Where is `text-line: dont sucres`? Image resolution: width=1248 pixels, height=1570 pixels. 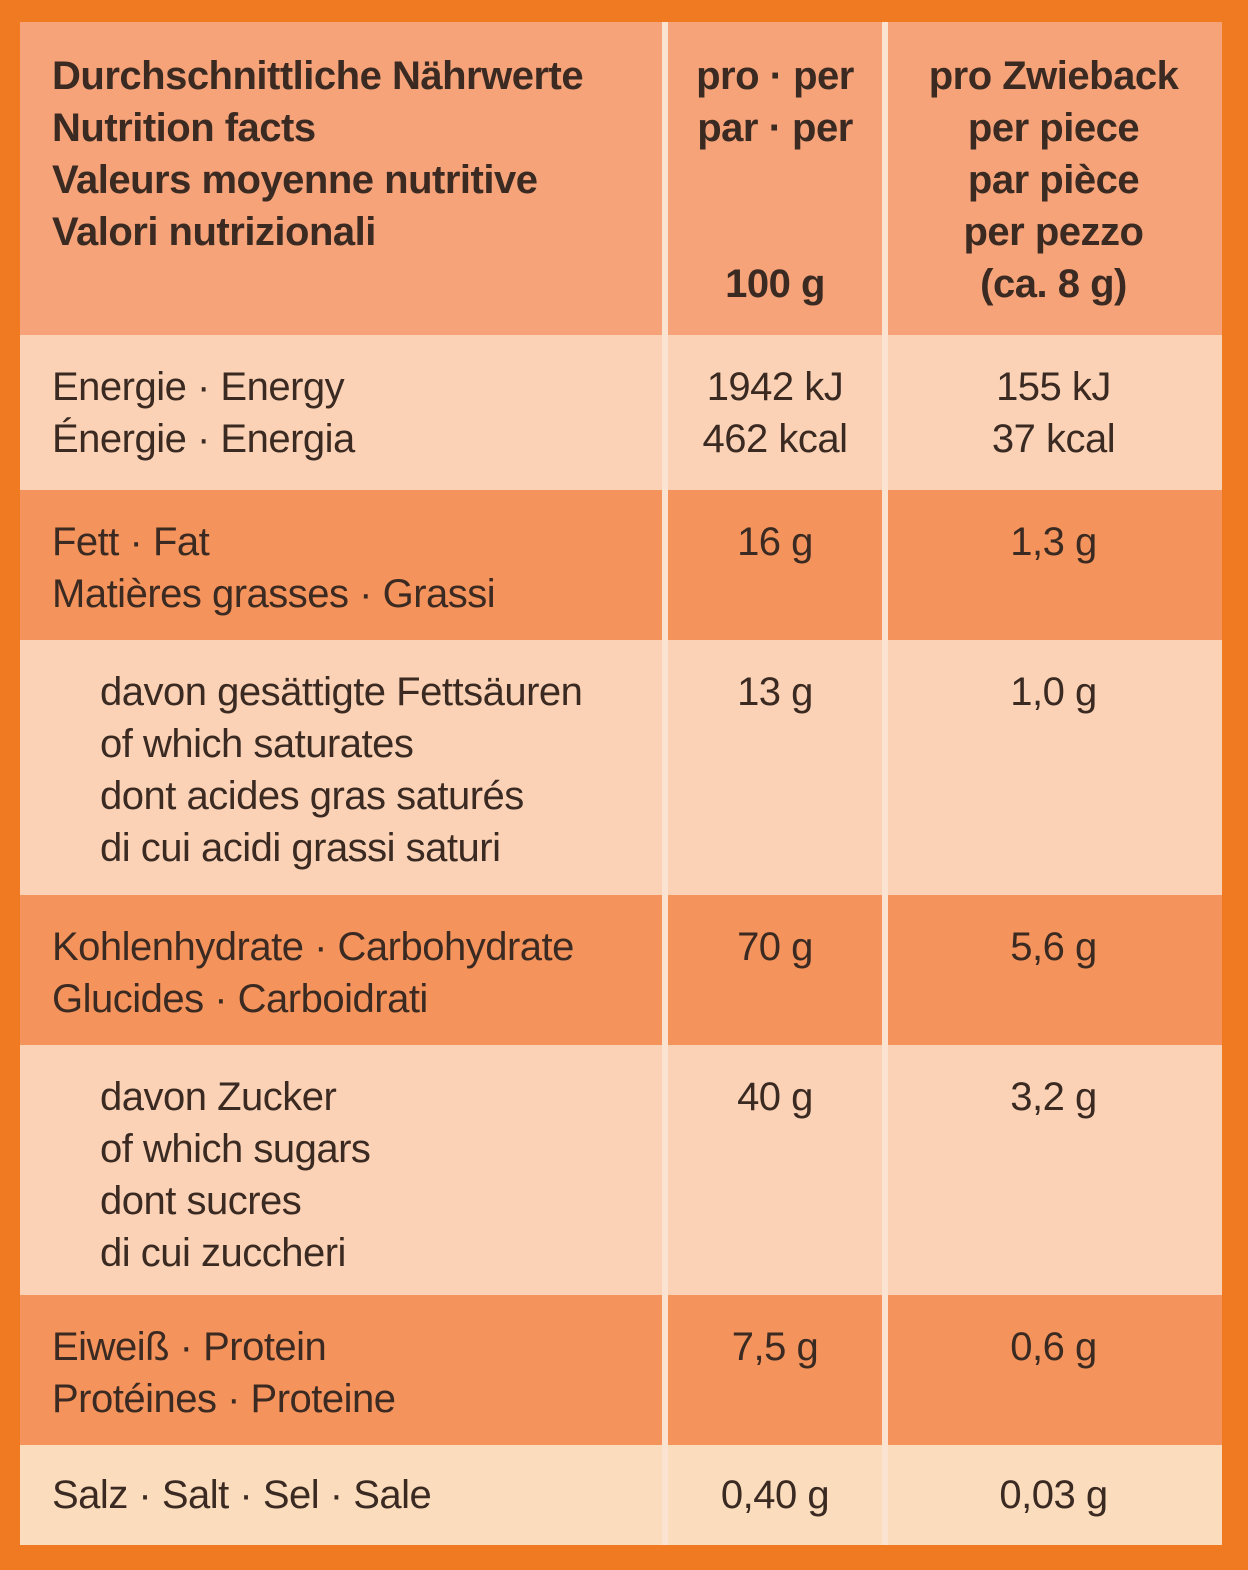
text-line: dont sucres is located at coordinates (201, 1201).